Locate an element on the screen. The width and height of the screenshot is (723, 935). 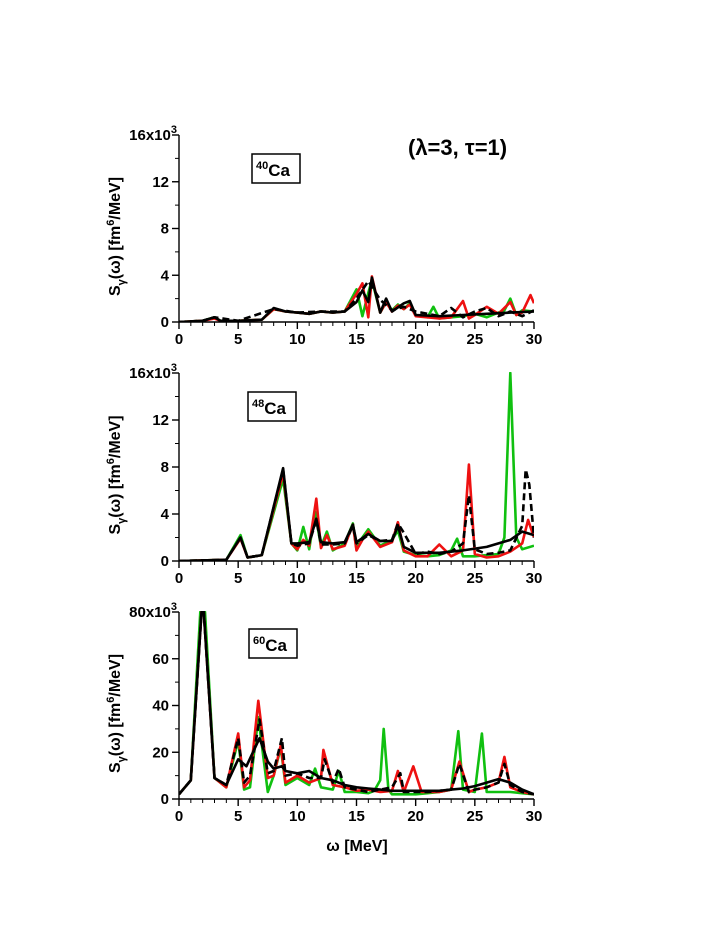
x-axis-title: ω [MeV] is located at coordinates (357, 846).